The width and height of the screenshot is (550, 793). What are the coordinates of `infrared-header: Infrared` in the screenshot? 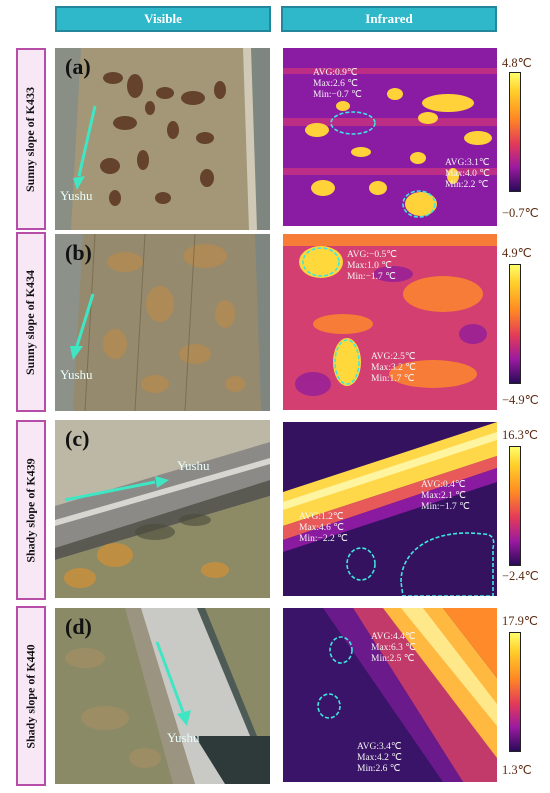 It's located at (389, 19).